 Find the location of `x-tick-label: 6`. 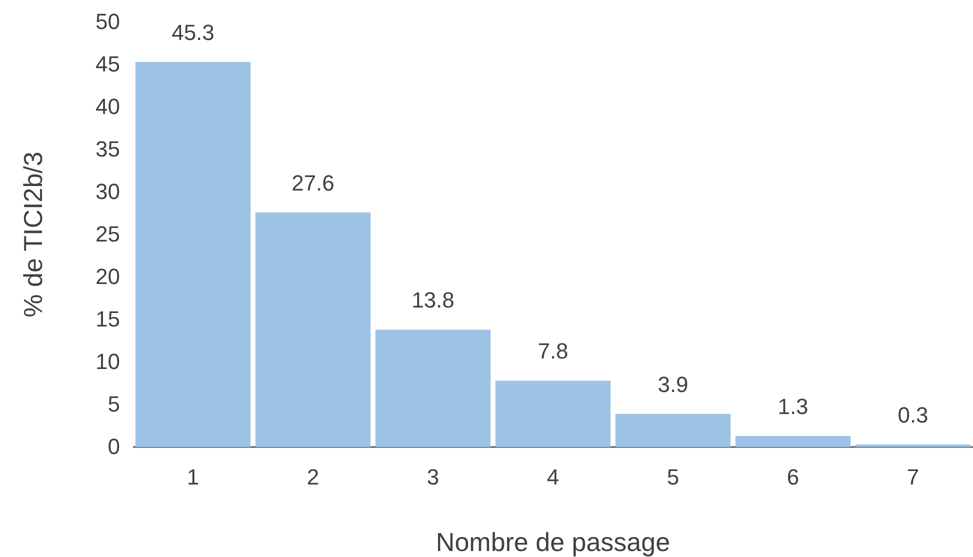

x-tick-label: 6 is located at coordinates (793, 477).